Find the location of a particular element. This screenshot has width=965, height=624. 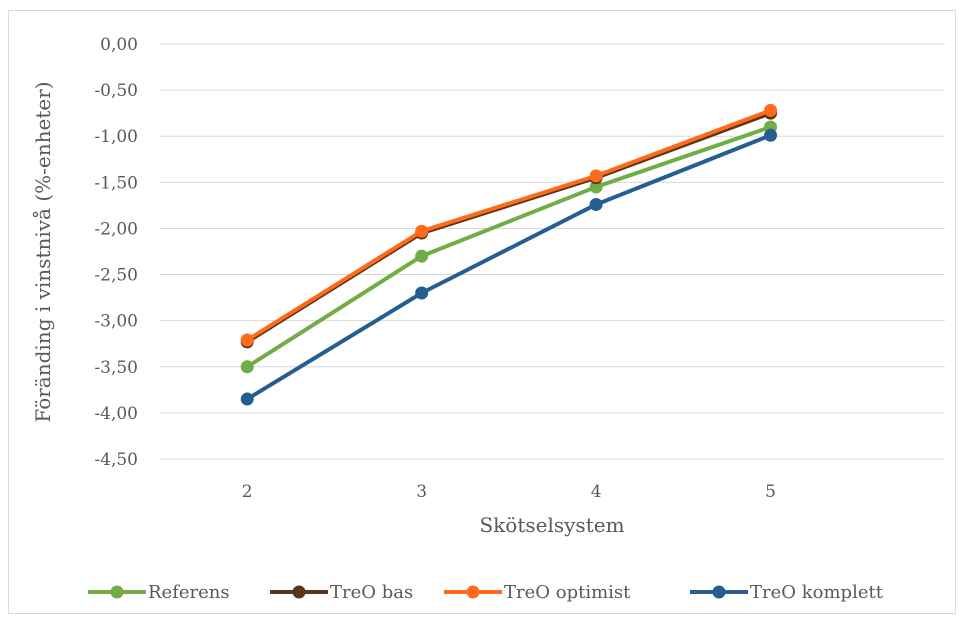

y-tick-label: -2,50 is located at coordinates (116, 276).